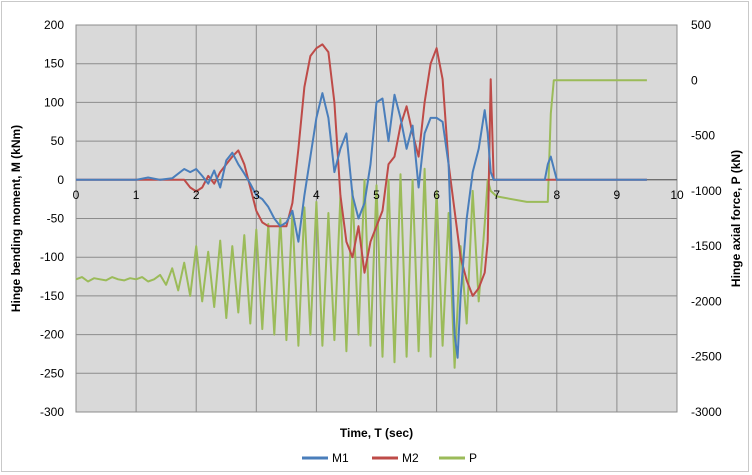 This screenshot has width=752, height=475. What do you see at coordinates (556, 195) in the screenshot?
I see `x-tick-label: 8` at bounding box center [556, 195].